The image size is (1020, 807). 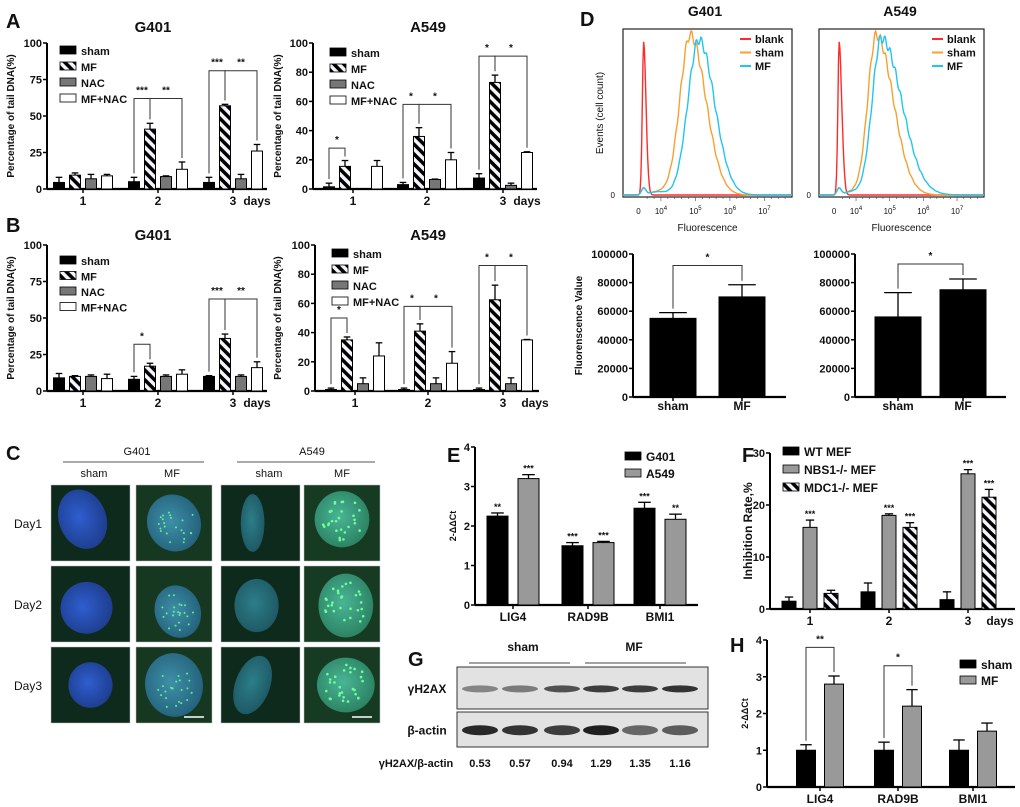 I want to click on x-tick-label: 2, so click(x=427, y=201).